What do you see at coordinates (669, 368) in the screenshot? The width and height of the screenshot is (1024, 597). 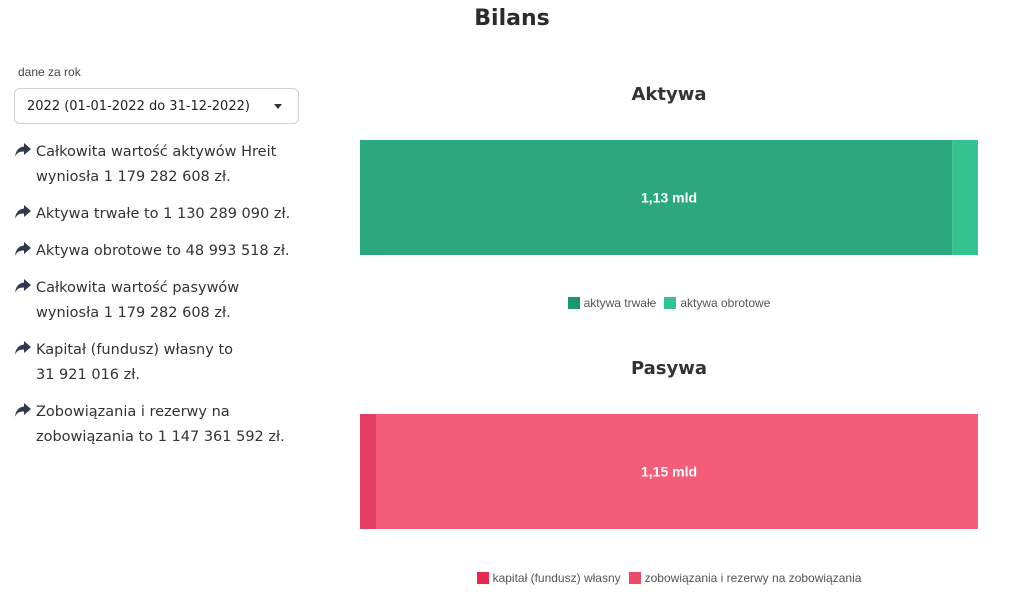 I see `chart-title-pasywa: Pasywa` at bounding box center [669, 368].